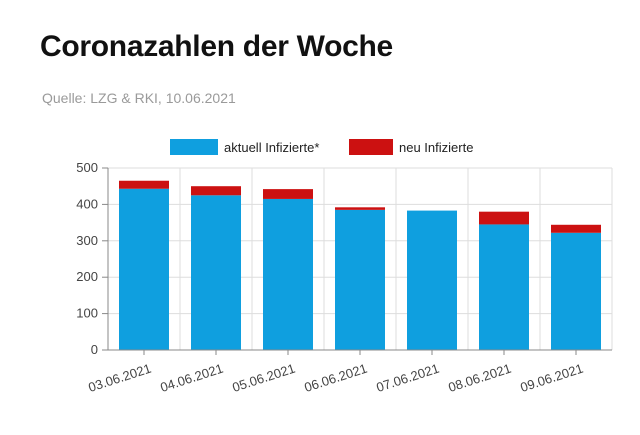 The width and height of the screenshot is (640, 435). I want to click on x-tick-label: 05.06.2021, so click(263, 378).